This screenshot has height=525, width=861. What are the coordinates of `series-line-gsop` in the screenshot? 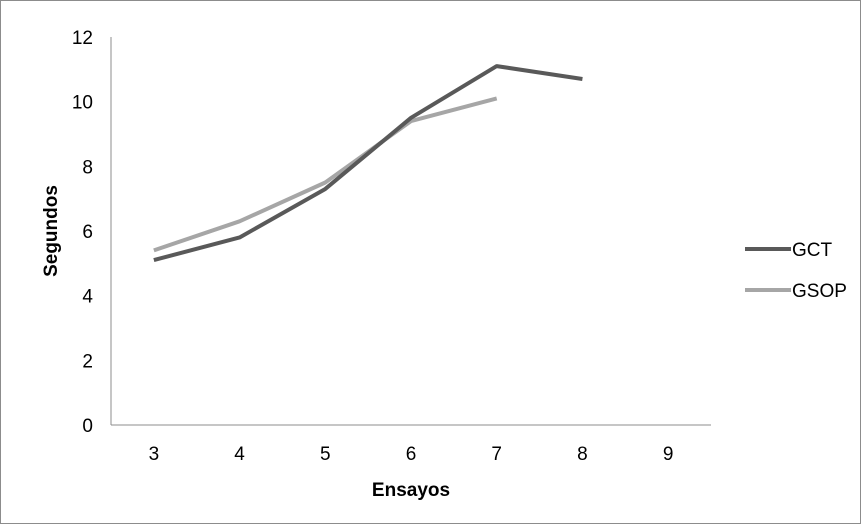 It's located at (325, 174).